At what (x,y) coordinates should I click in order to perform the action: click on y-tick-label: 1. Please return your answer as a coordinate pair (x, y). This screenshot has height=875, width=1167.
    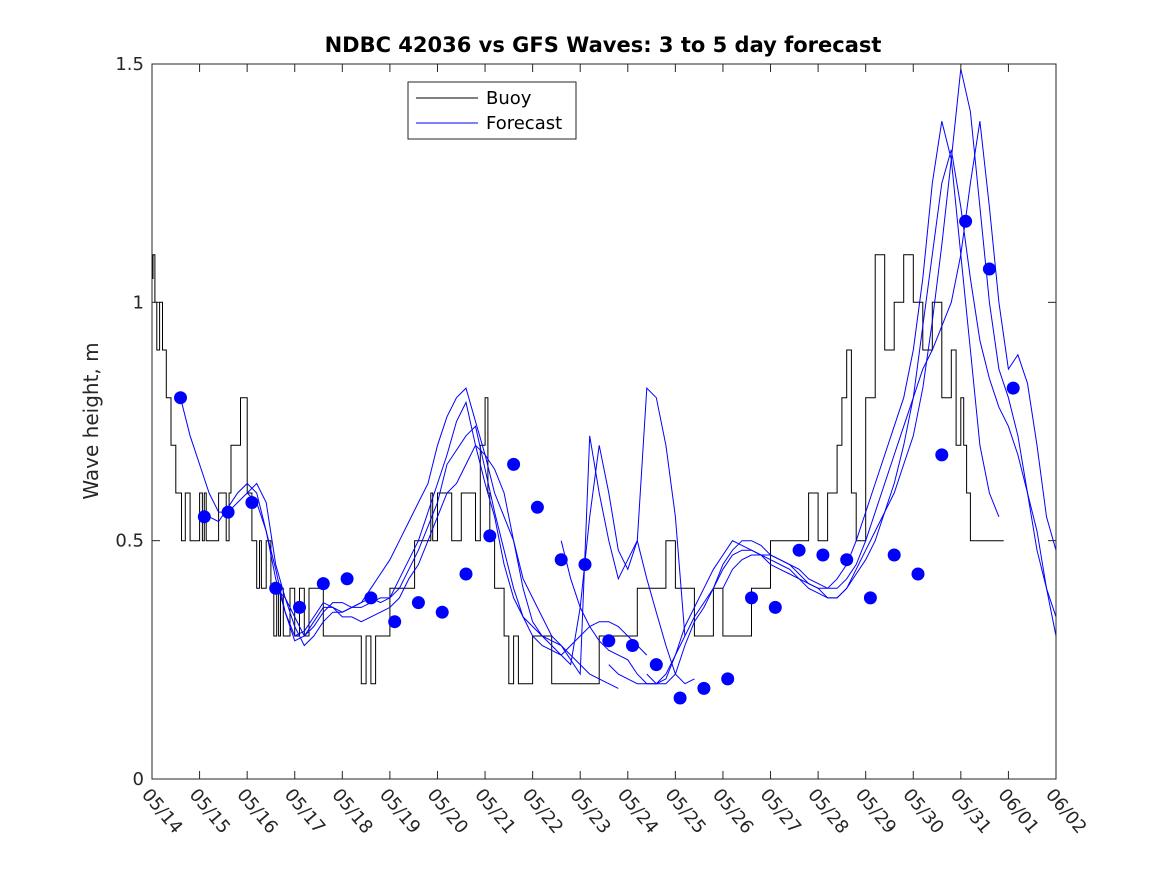
    Looking at the image, I should click on (138, 302).